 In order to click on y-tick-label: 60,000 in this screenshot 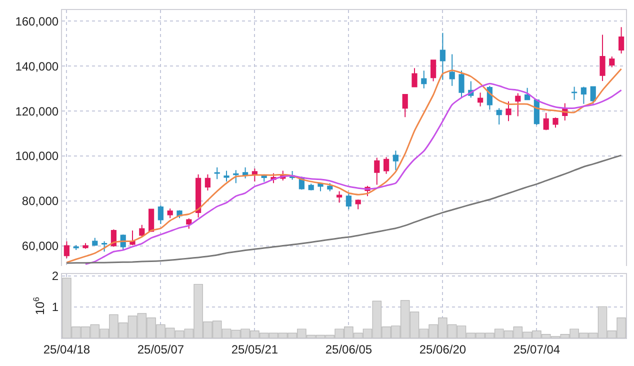, I will do `click(40, 245)`.